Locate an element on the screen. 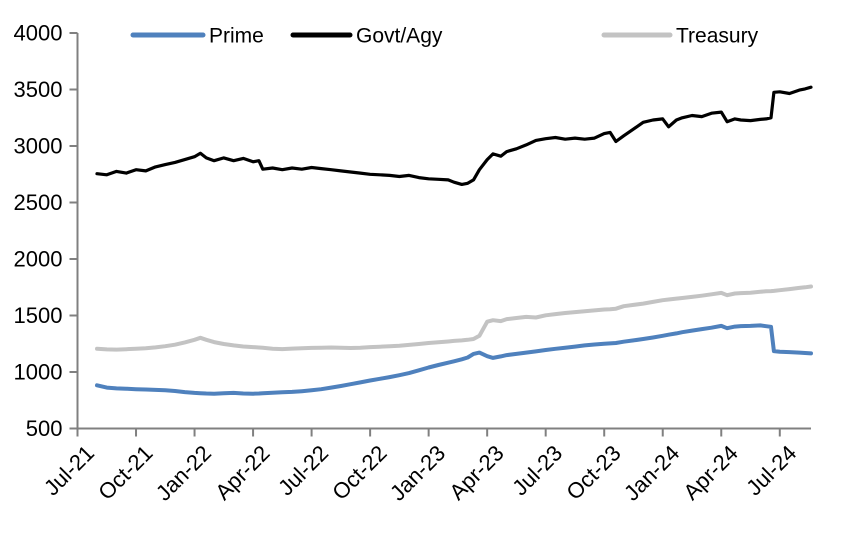 This screenshot has height=538, width=852. legend-item-govt-agy: Govt/Agy is located at coordinates (366, 36).